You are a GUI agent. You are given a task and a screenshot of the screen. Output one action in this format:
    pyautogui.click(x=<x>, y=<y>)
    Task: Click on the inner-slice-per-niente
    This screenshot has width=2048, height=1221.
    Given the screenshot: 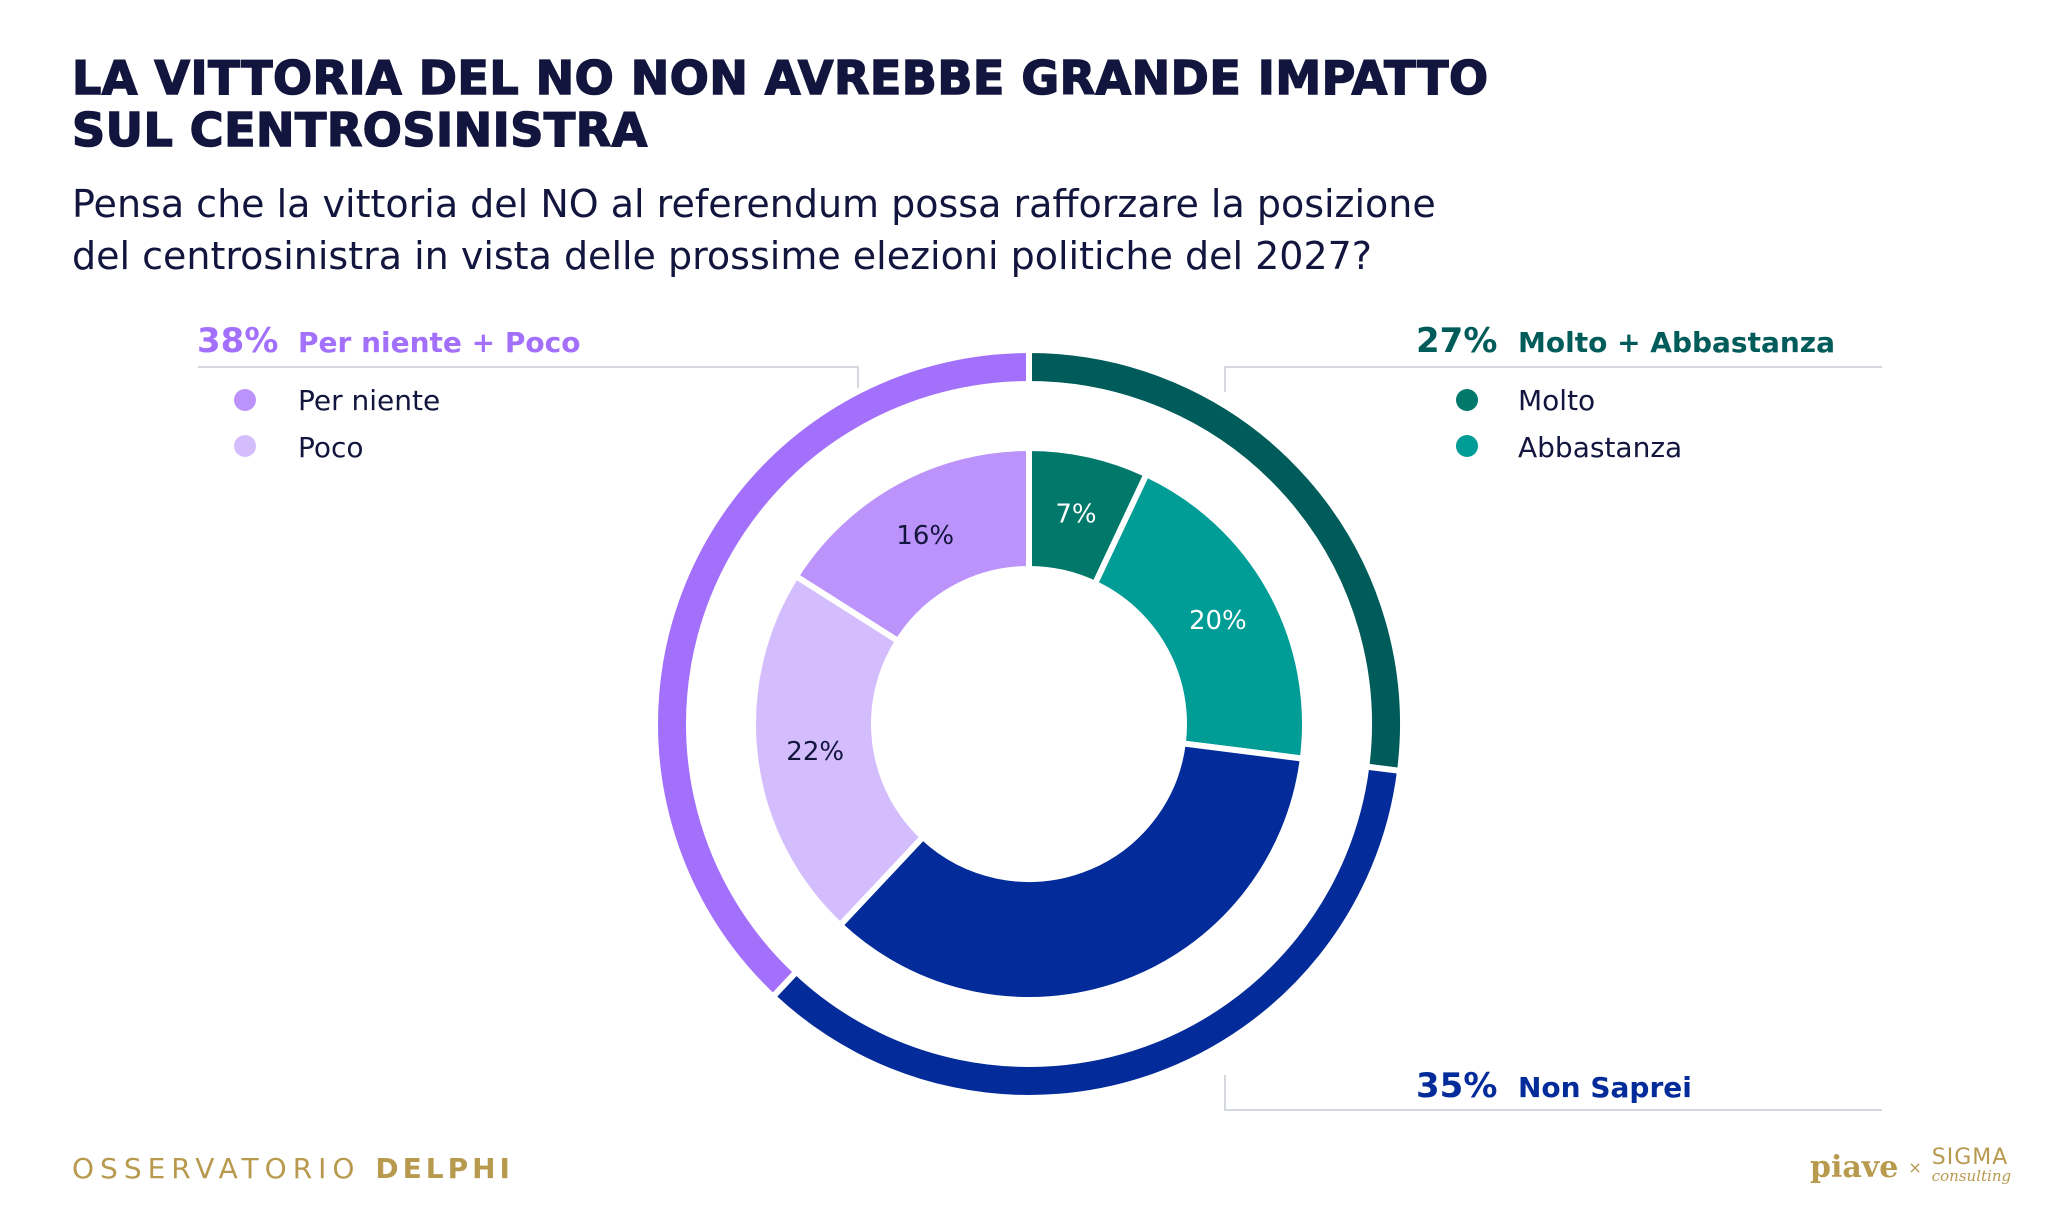 What is the action you would take?
    pyautogui.click(x=911, y=545)
    